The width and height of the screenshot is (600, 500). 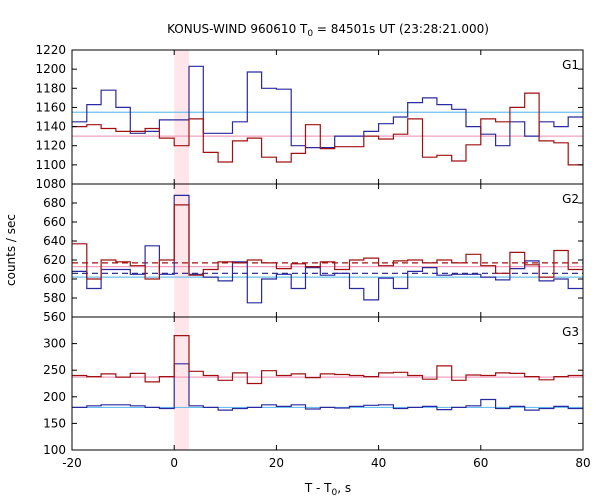 What do you see at coordinates (570, 65) in the screenshot?
I see `panel-label: G1` at bounding box center [570, 65].